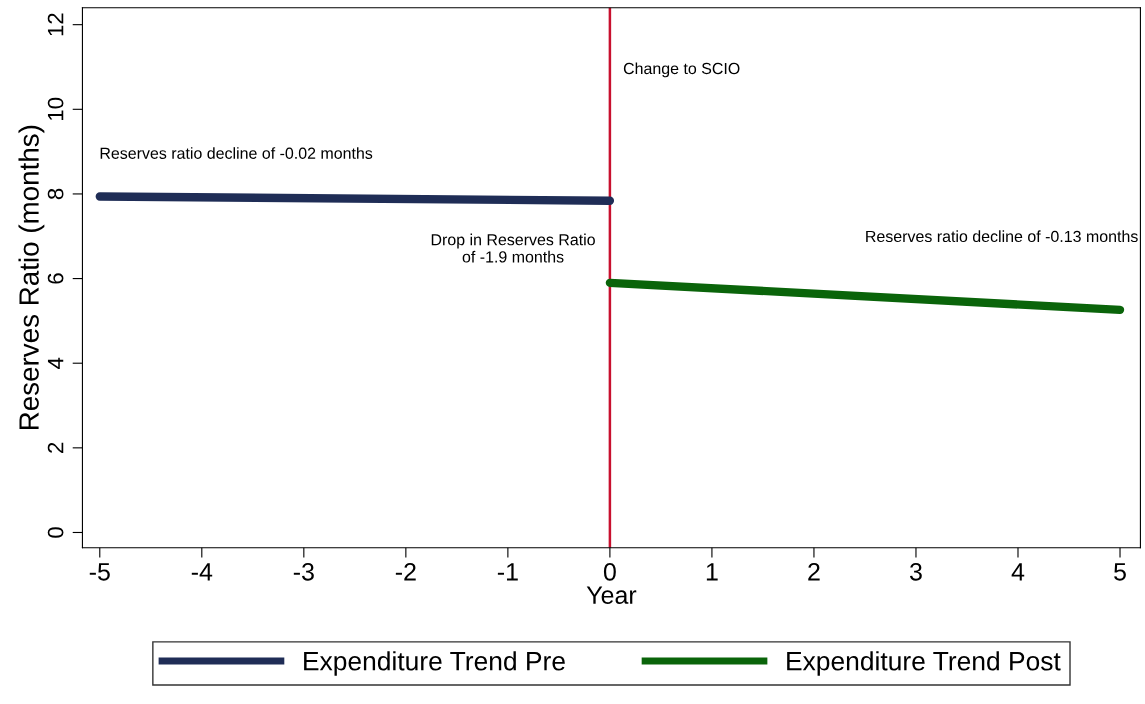 This screenshot has width=1145, height=704. Describe the element at coordinates (507, 572) in the screenshot. I see `x-tick-label: -1` at that location.